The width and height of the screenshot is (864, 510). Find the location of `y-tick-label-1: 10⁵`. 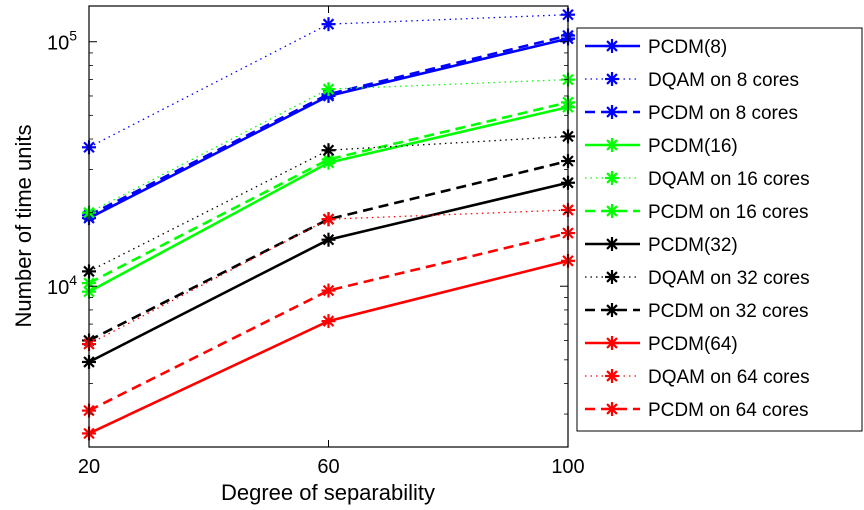

y-tick-label-1: 10⁵ is located at coordinates (62, 41).